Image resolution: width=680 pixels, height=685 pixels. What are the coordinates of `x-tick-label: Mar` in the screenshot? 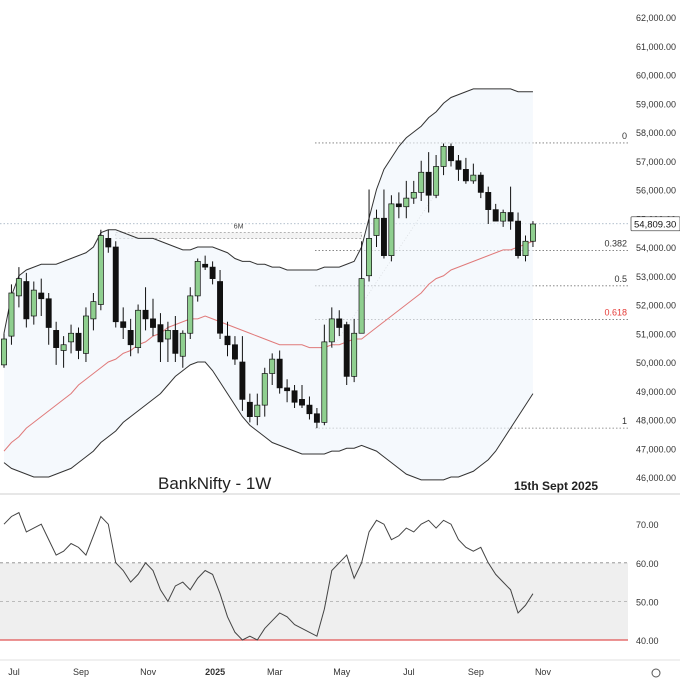 It's located at (275, 672).